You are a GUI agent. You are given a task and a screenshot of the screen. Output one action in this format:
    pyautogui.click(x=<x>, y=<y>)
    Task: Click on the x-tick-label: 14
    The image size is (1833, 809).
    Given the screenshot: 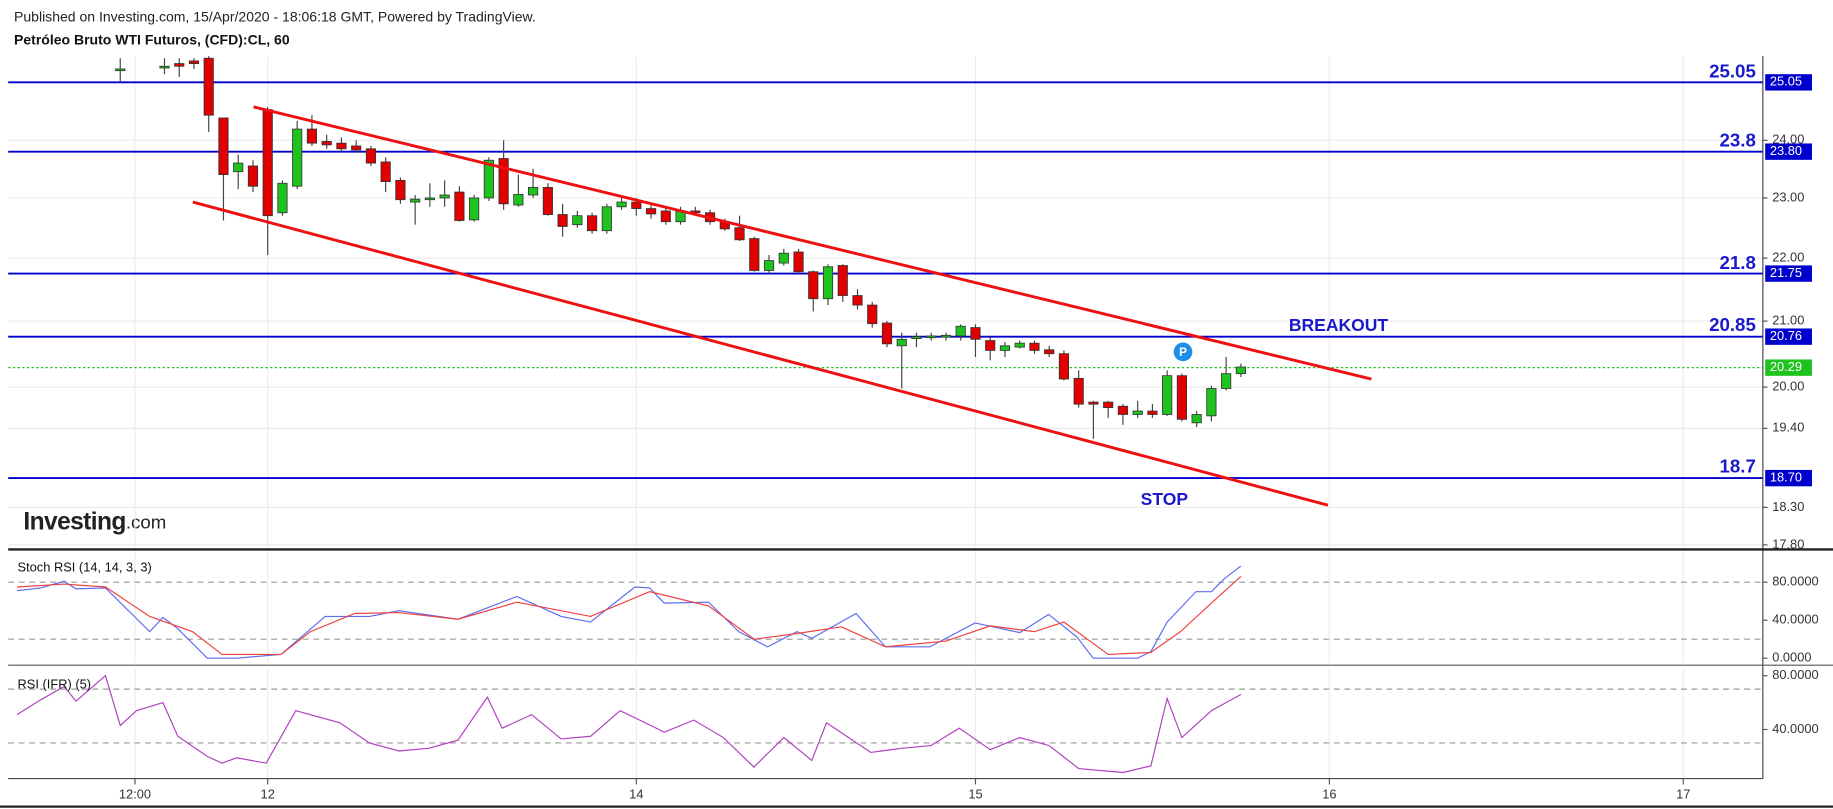 What is the action you would take?
    pyautogui.click(x=636, y=793)
    